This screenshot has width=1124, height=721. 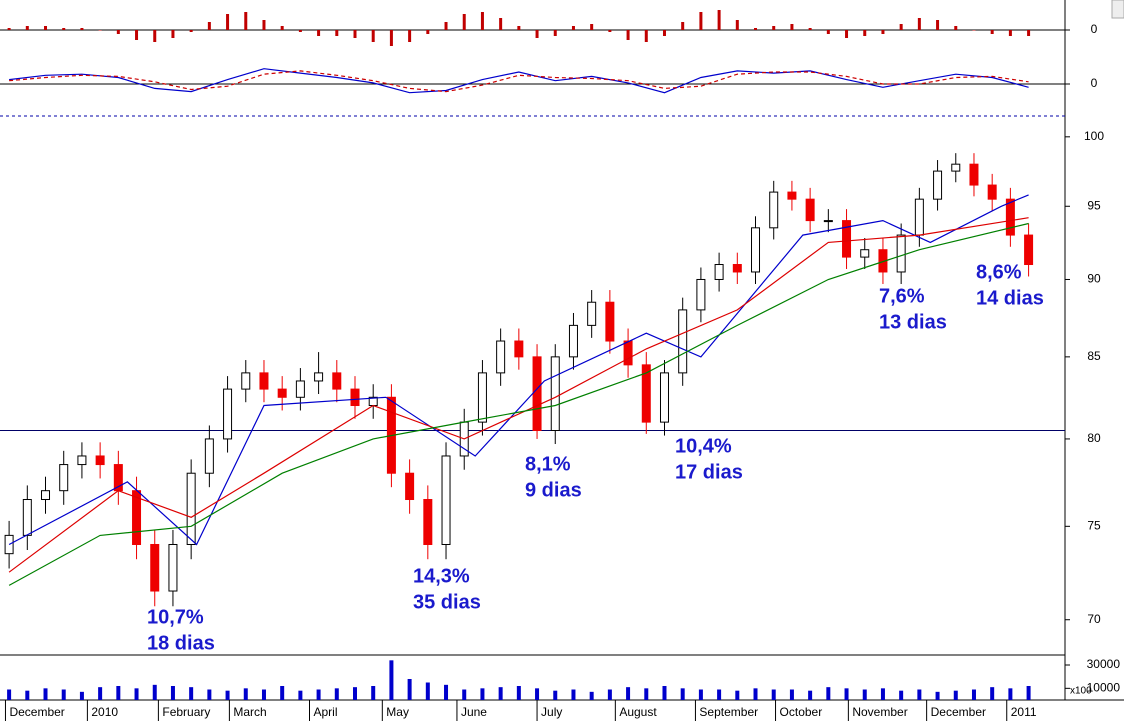 I want to click on y-tick-label: 100, so click(x=1094, y=136).